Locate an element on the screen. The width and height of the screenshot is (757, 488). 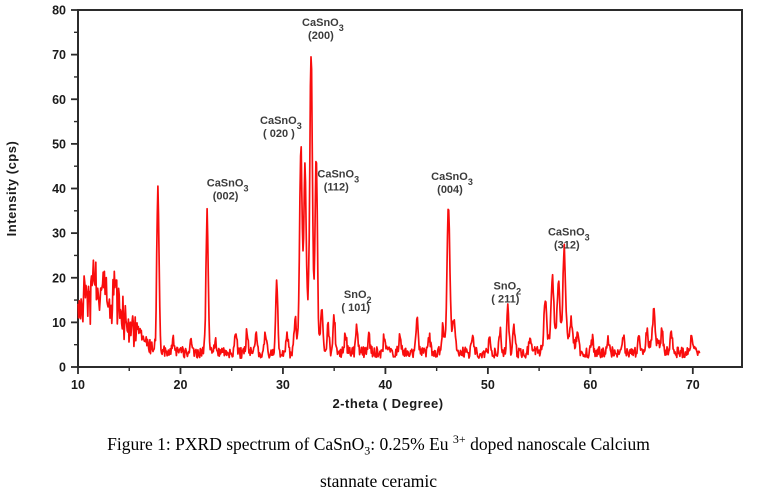
peak-annotation-hkl: (112) is located at coordinates (336, 188).